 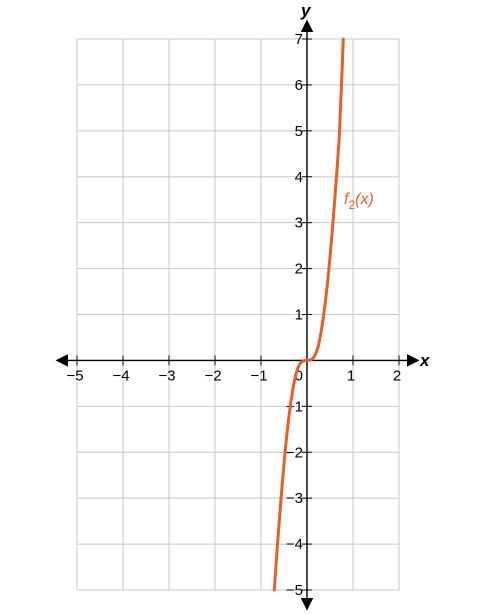 What do you see at coordinates (258, 375) in the screenshot?
I see `x-tick-label: −1` at bounding box center [258, 375].